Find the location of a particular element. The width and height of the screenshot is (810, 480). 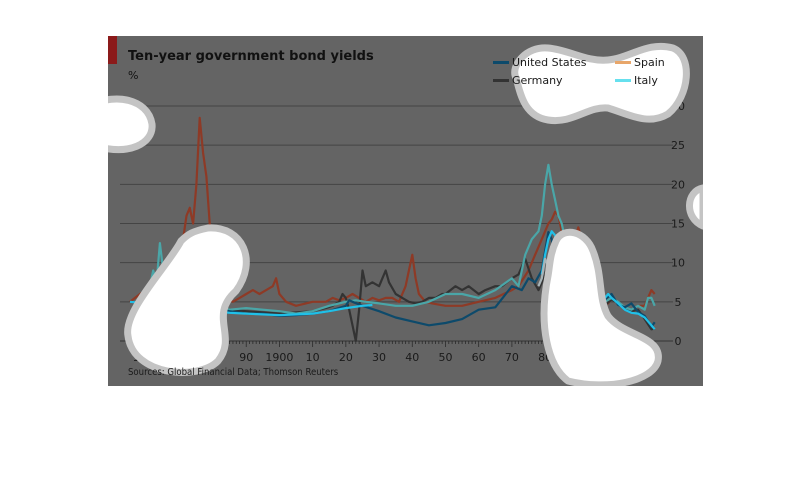

legend-label: Germany is located at coordinates (537, 80).